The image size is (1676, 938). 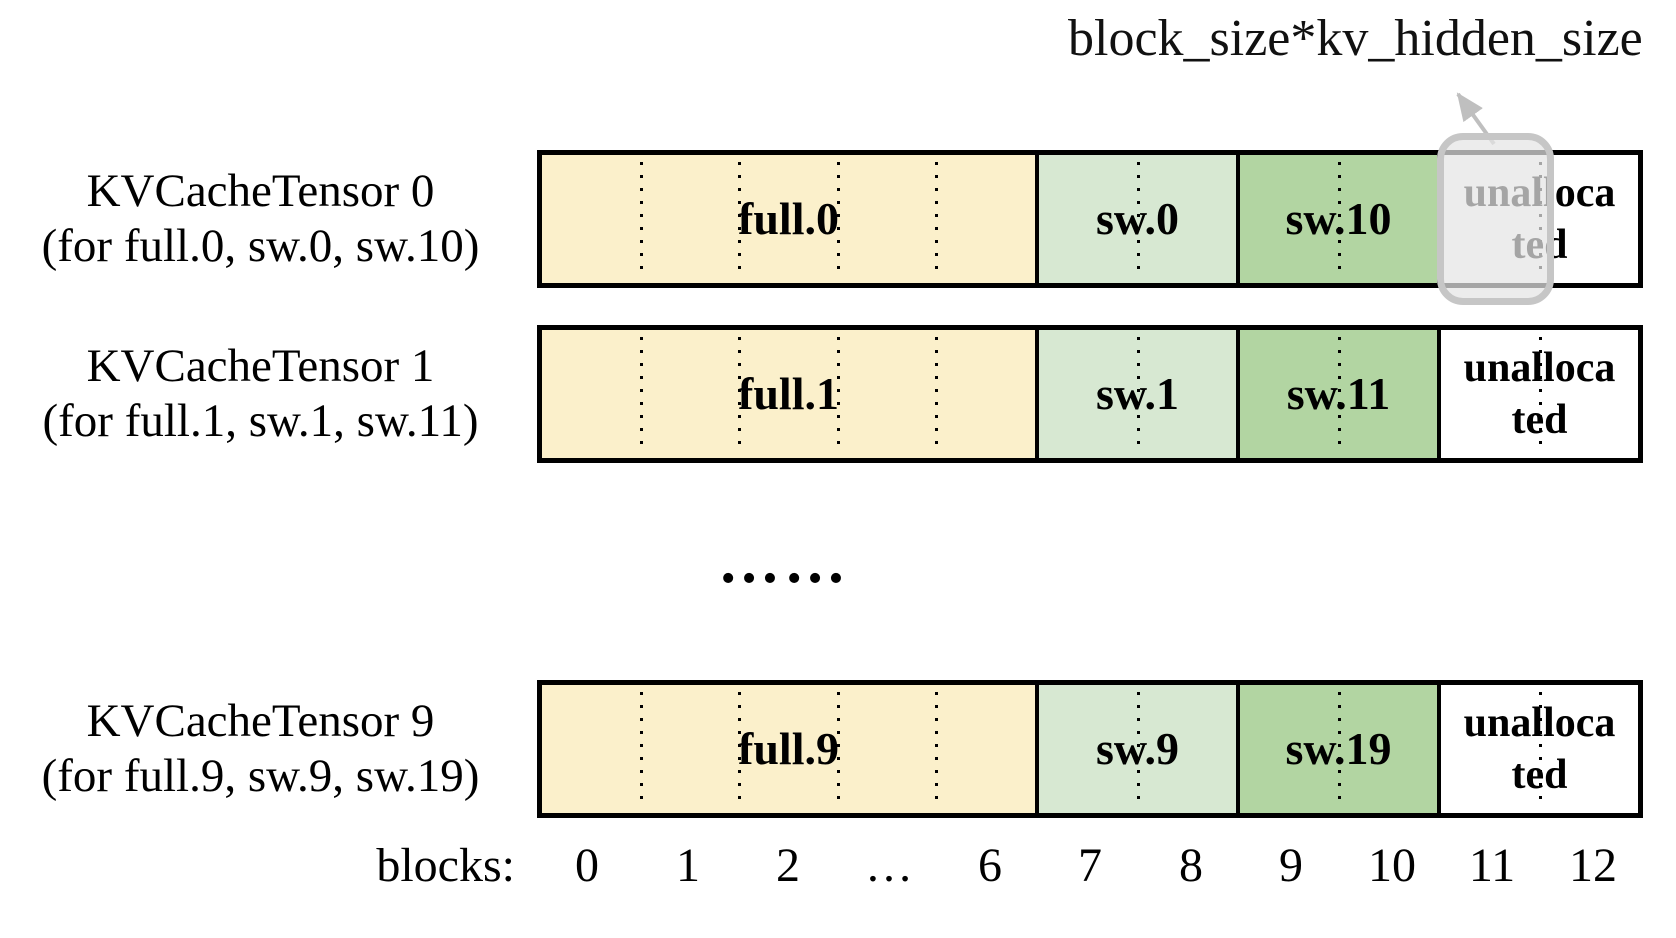 What do you see at coordinates (260, 246) in the screenshot?
I see `row-0-subtitle: (for full.0, sw.0, sw.10)` at bounding box center [260, 246].